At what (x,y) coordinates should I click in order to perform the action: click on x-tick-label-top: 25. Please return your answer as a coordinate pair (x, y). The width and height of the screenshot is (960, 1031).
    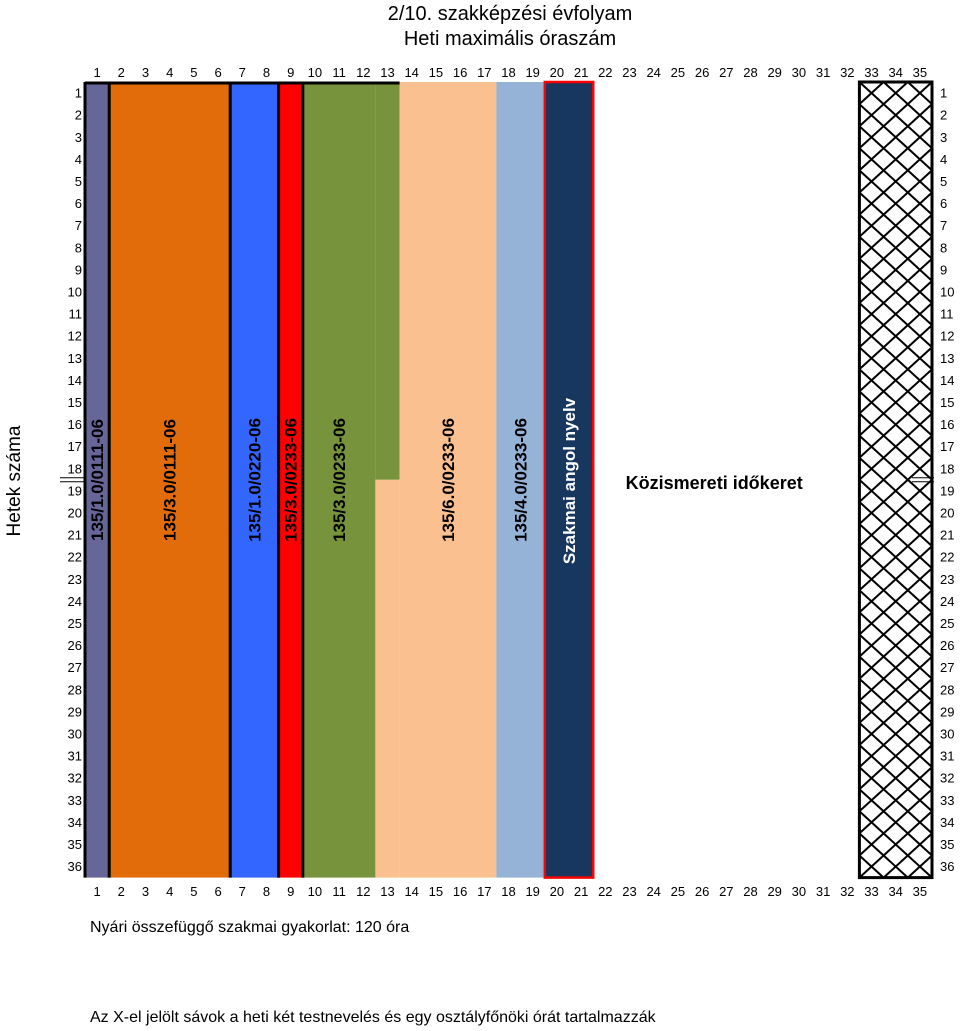
    Looking at the image, I should click on (678, 72).